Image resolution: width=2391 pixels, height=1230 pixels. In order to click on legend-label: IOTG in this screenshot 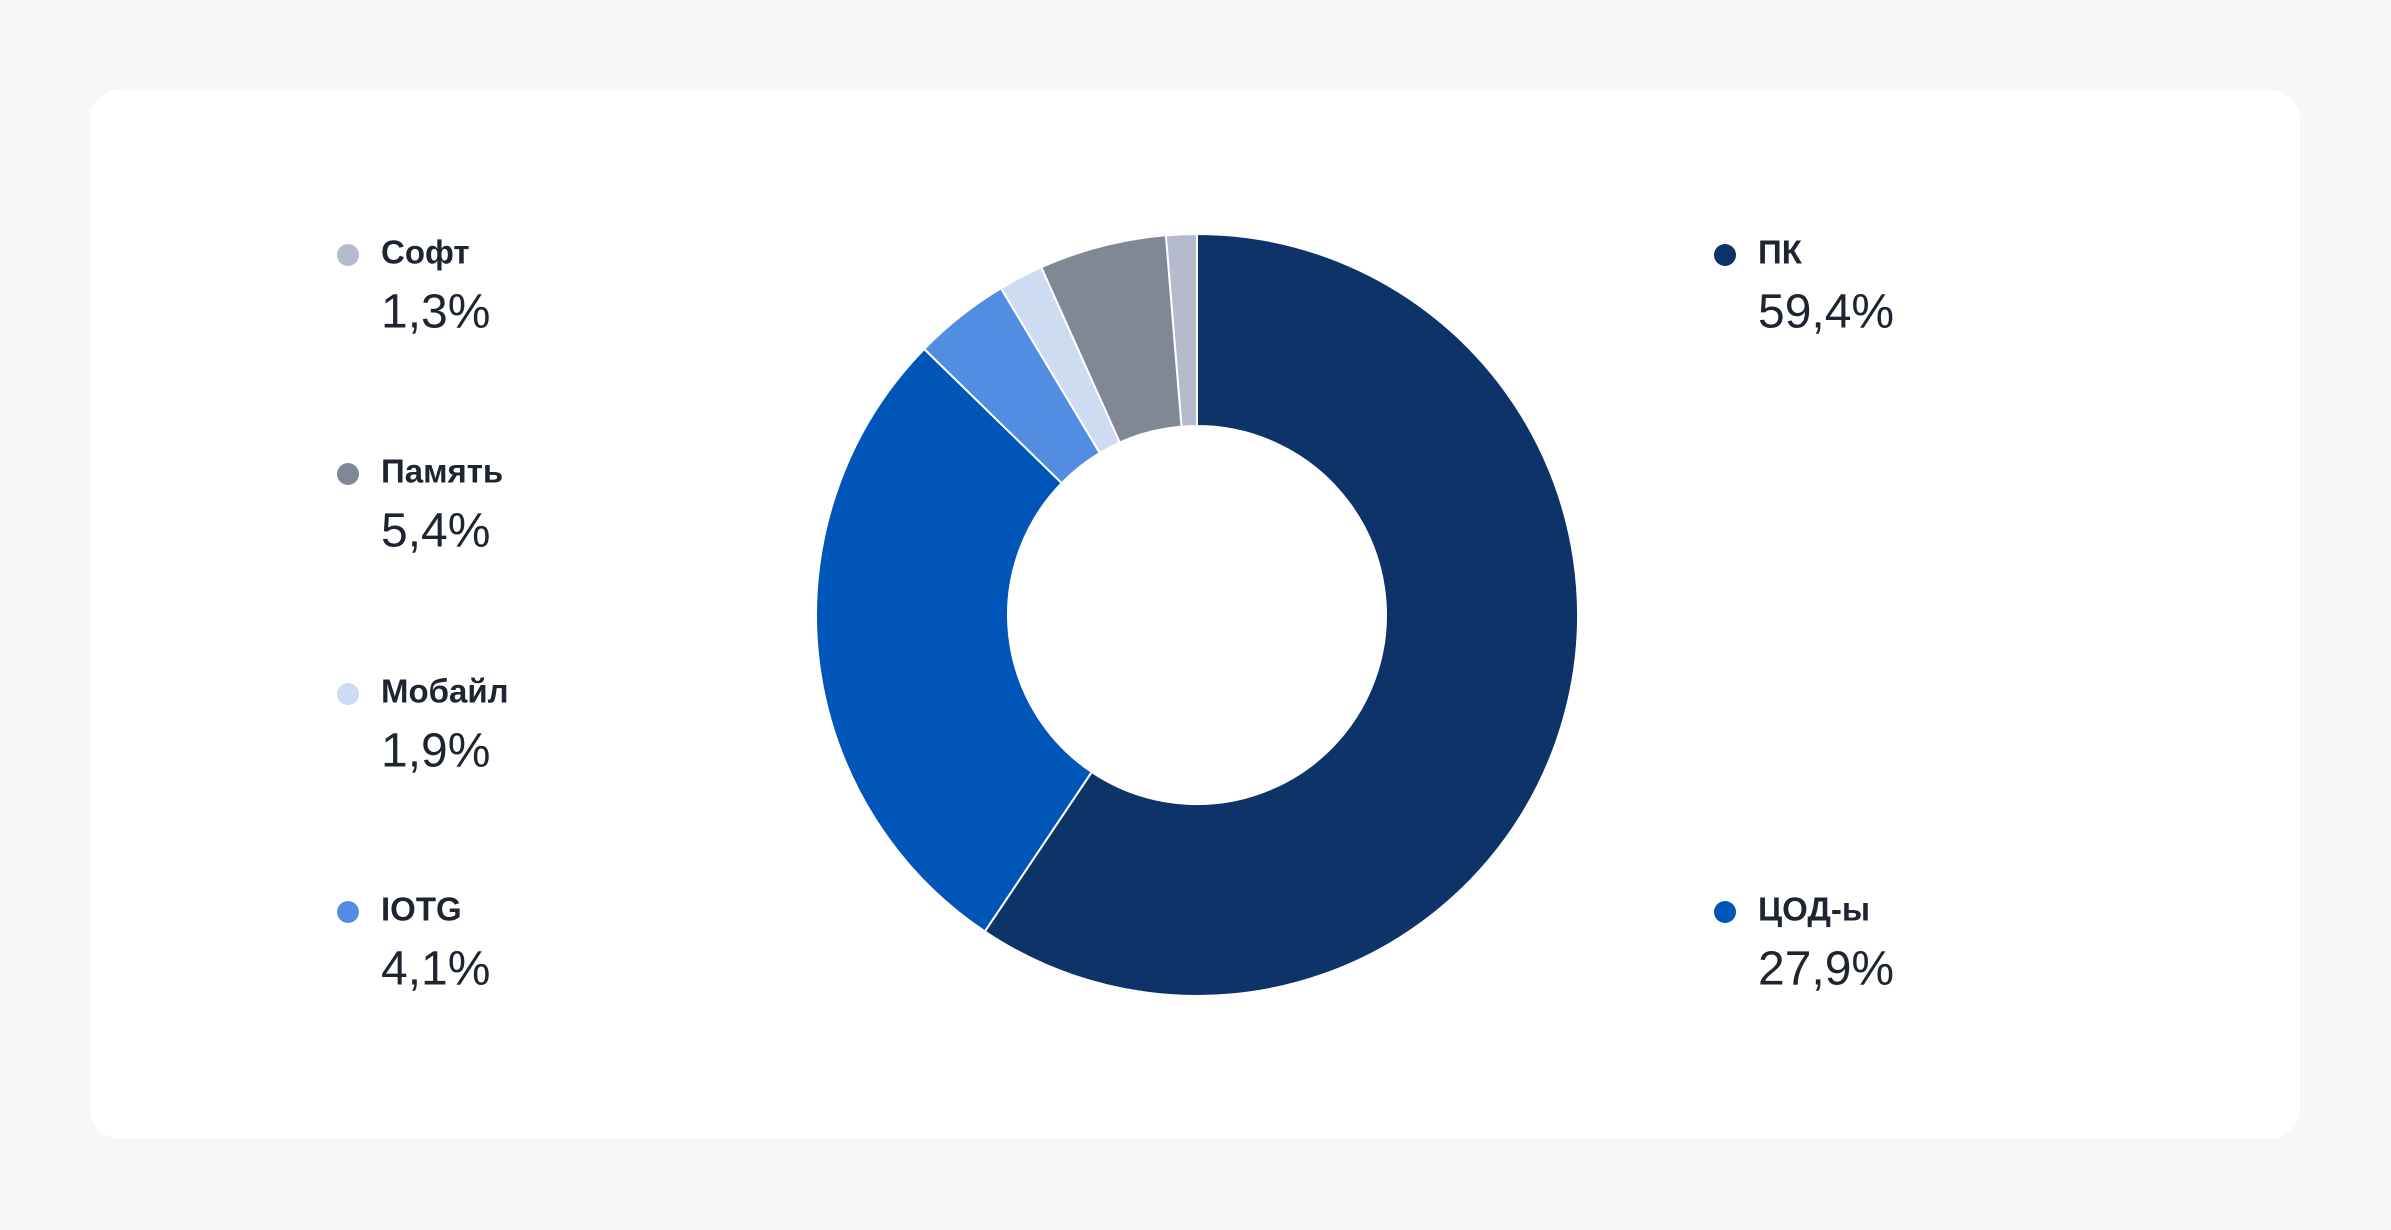, I will do `click(421, 909)`.